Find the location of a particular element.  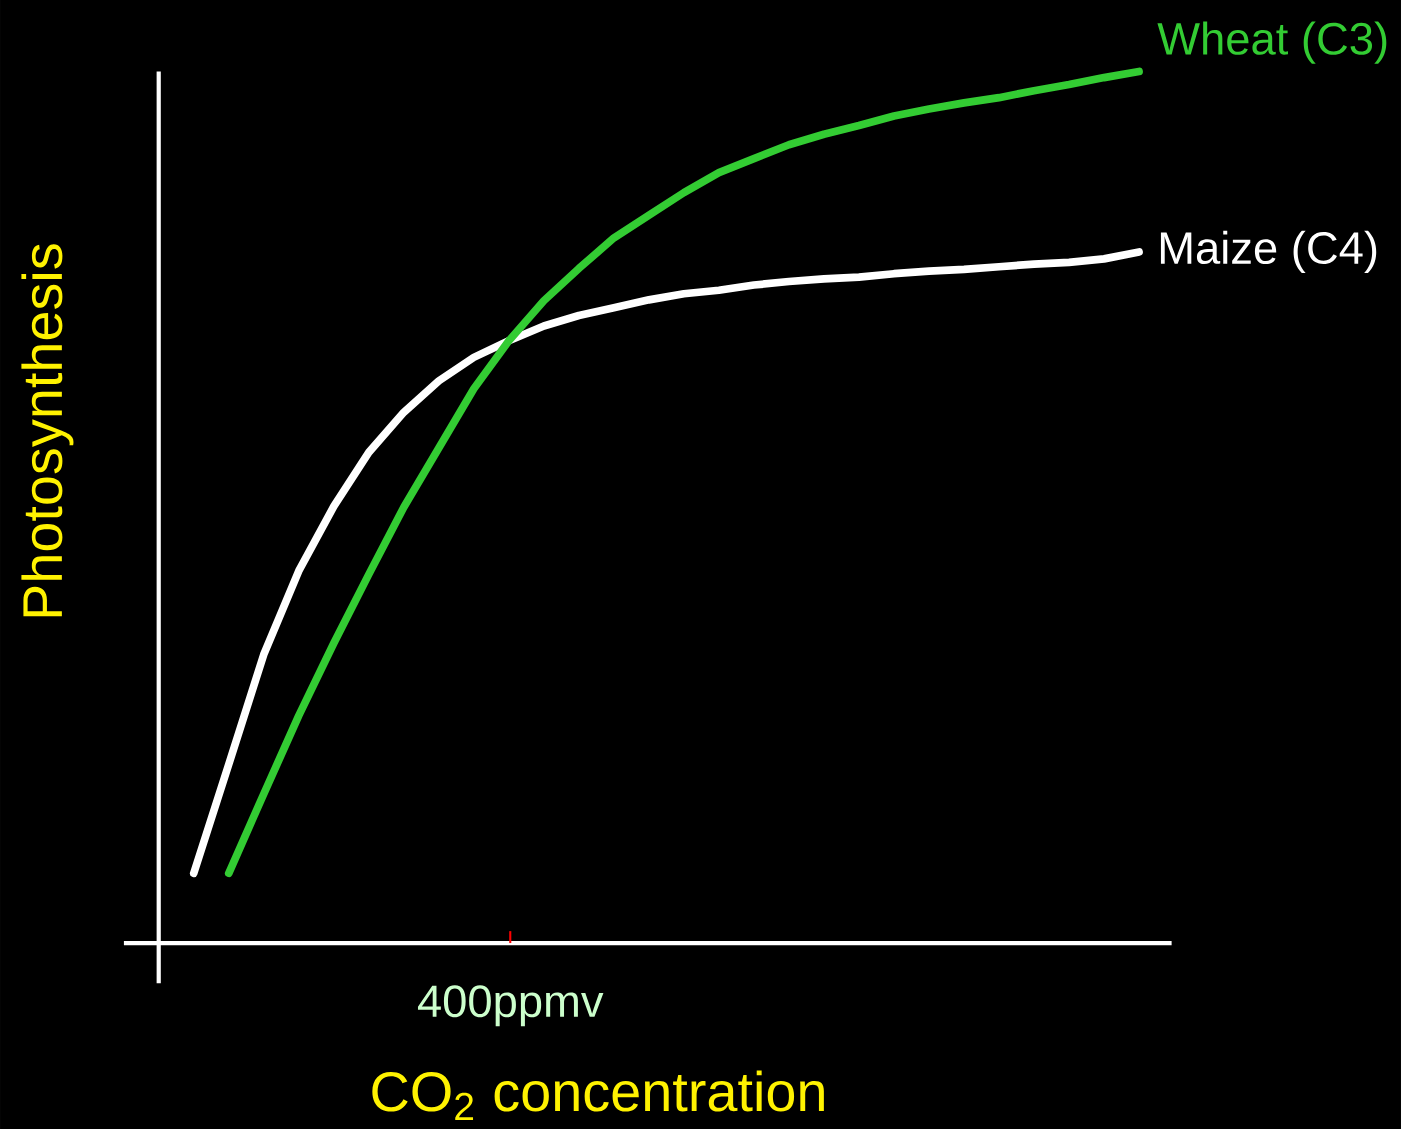

series-label: Maize (C4) is located at coordinates (1268, 251).